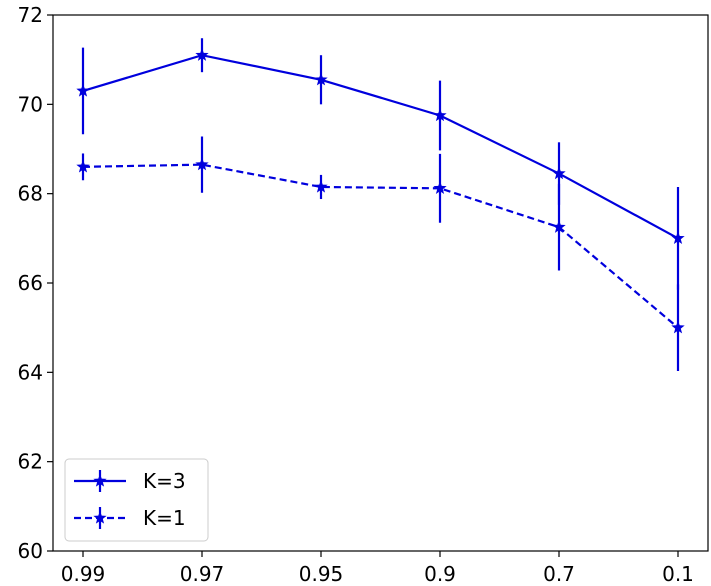 Image resolution: width=711 pixels, height=586 pixels. I want to click on legend-label: K=1, so click(164, 518).